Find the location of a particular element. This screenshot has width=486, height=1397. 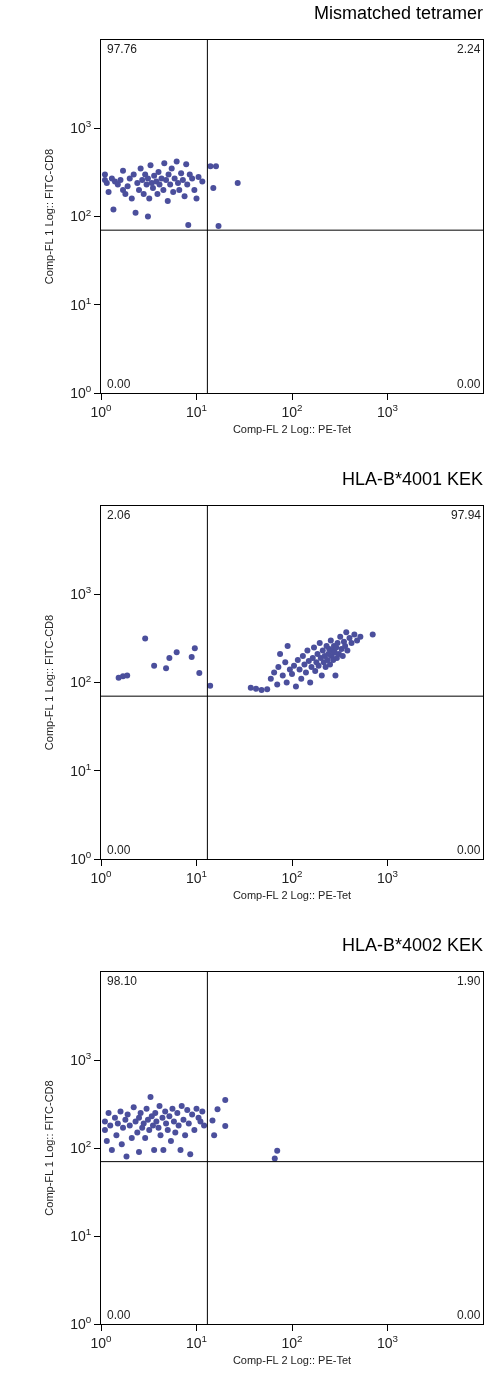

chart-title: HLA-B*4001 KEK is located at coordinates (412, 479).